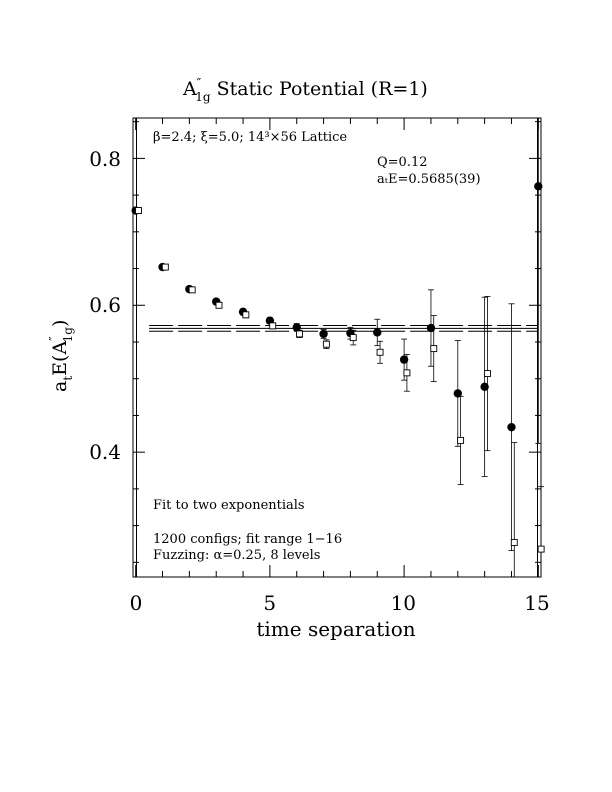 Image resolution: width=612 pixels, height=792 pixels. What do you see at coordinates (269, 603) in the screenshot?
I see `x-tick-label-5: 5` at bounding box center [269, 603].